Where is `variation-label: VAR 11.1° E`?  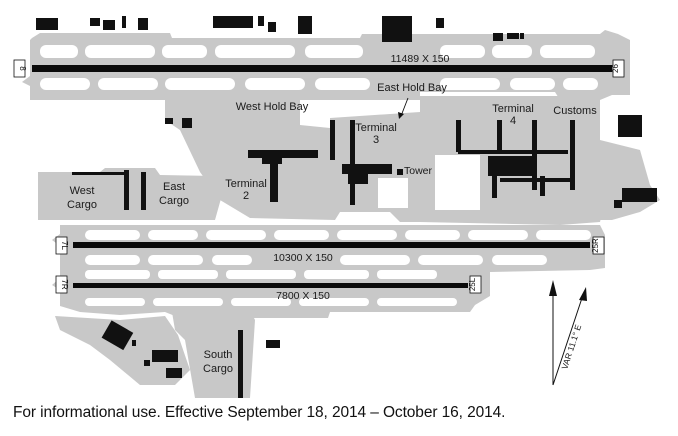
variation-label: VAR 11.1° E is located at coordinates (571, 347).